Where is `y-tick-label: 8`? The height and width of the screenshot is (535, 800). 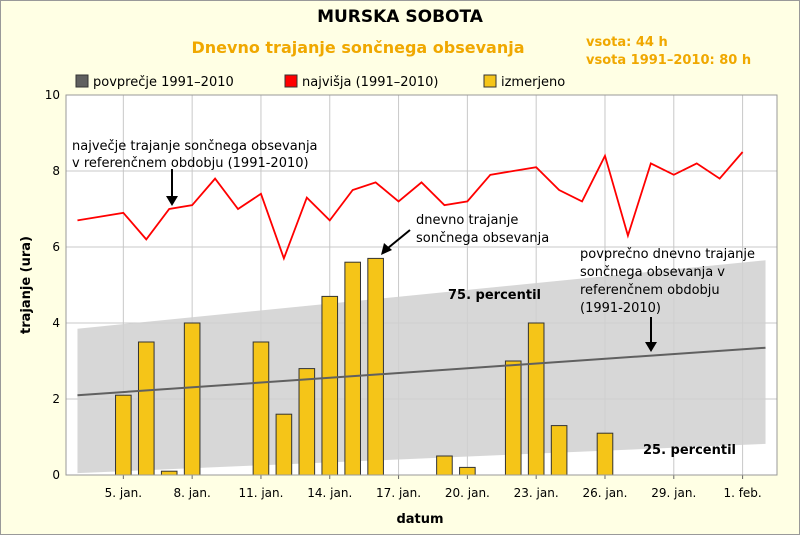
y-tick-label: 8 is located at coordinates (56, 171).